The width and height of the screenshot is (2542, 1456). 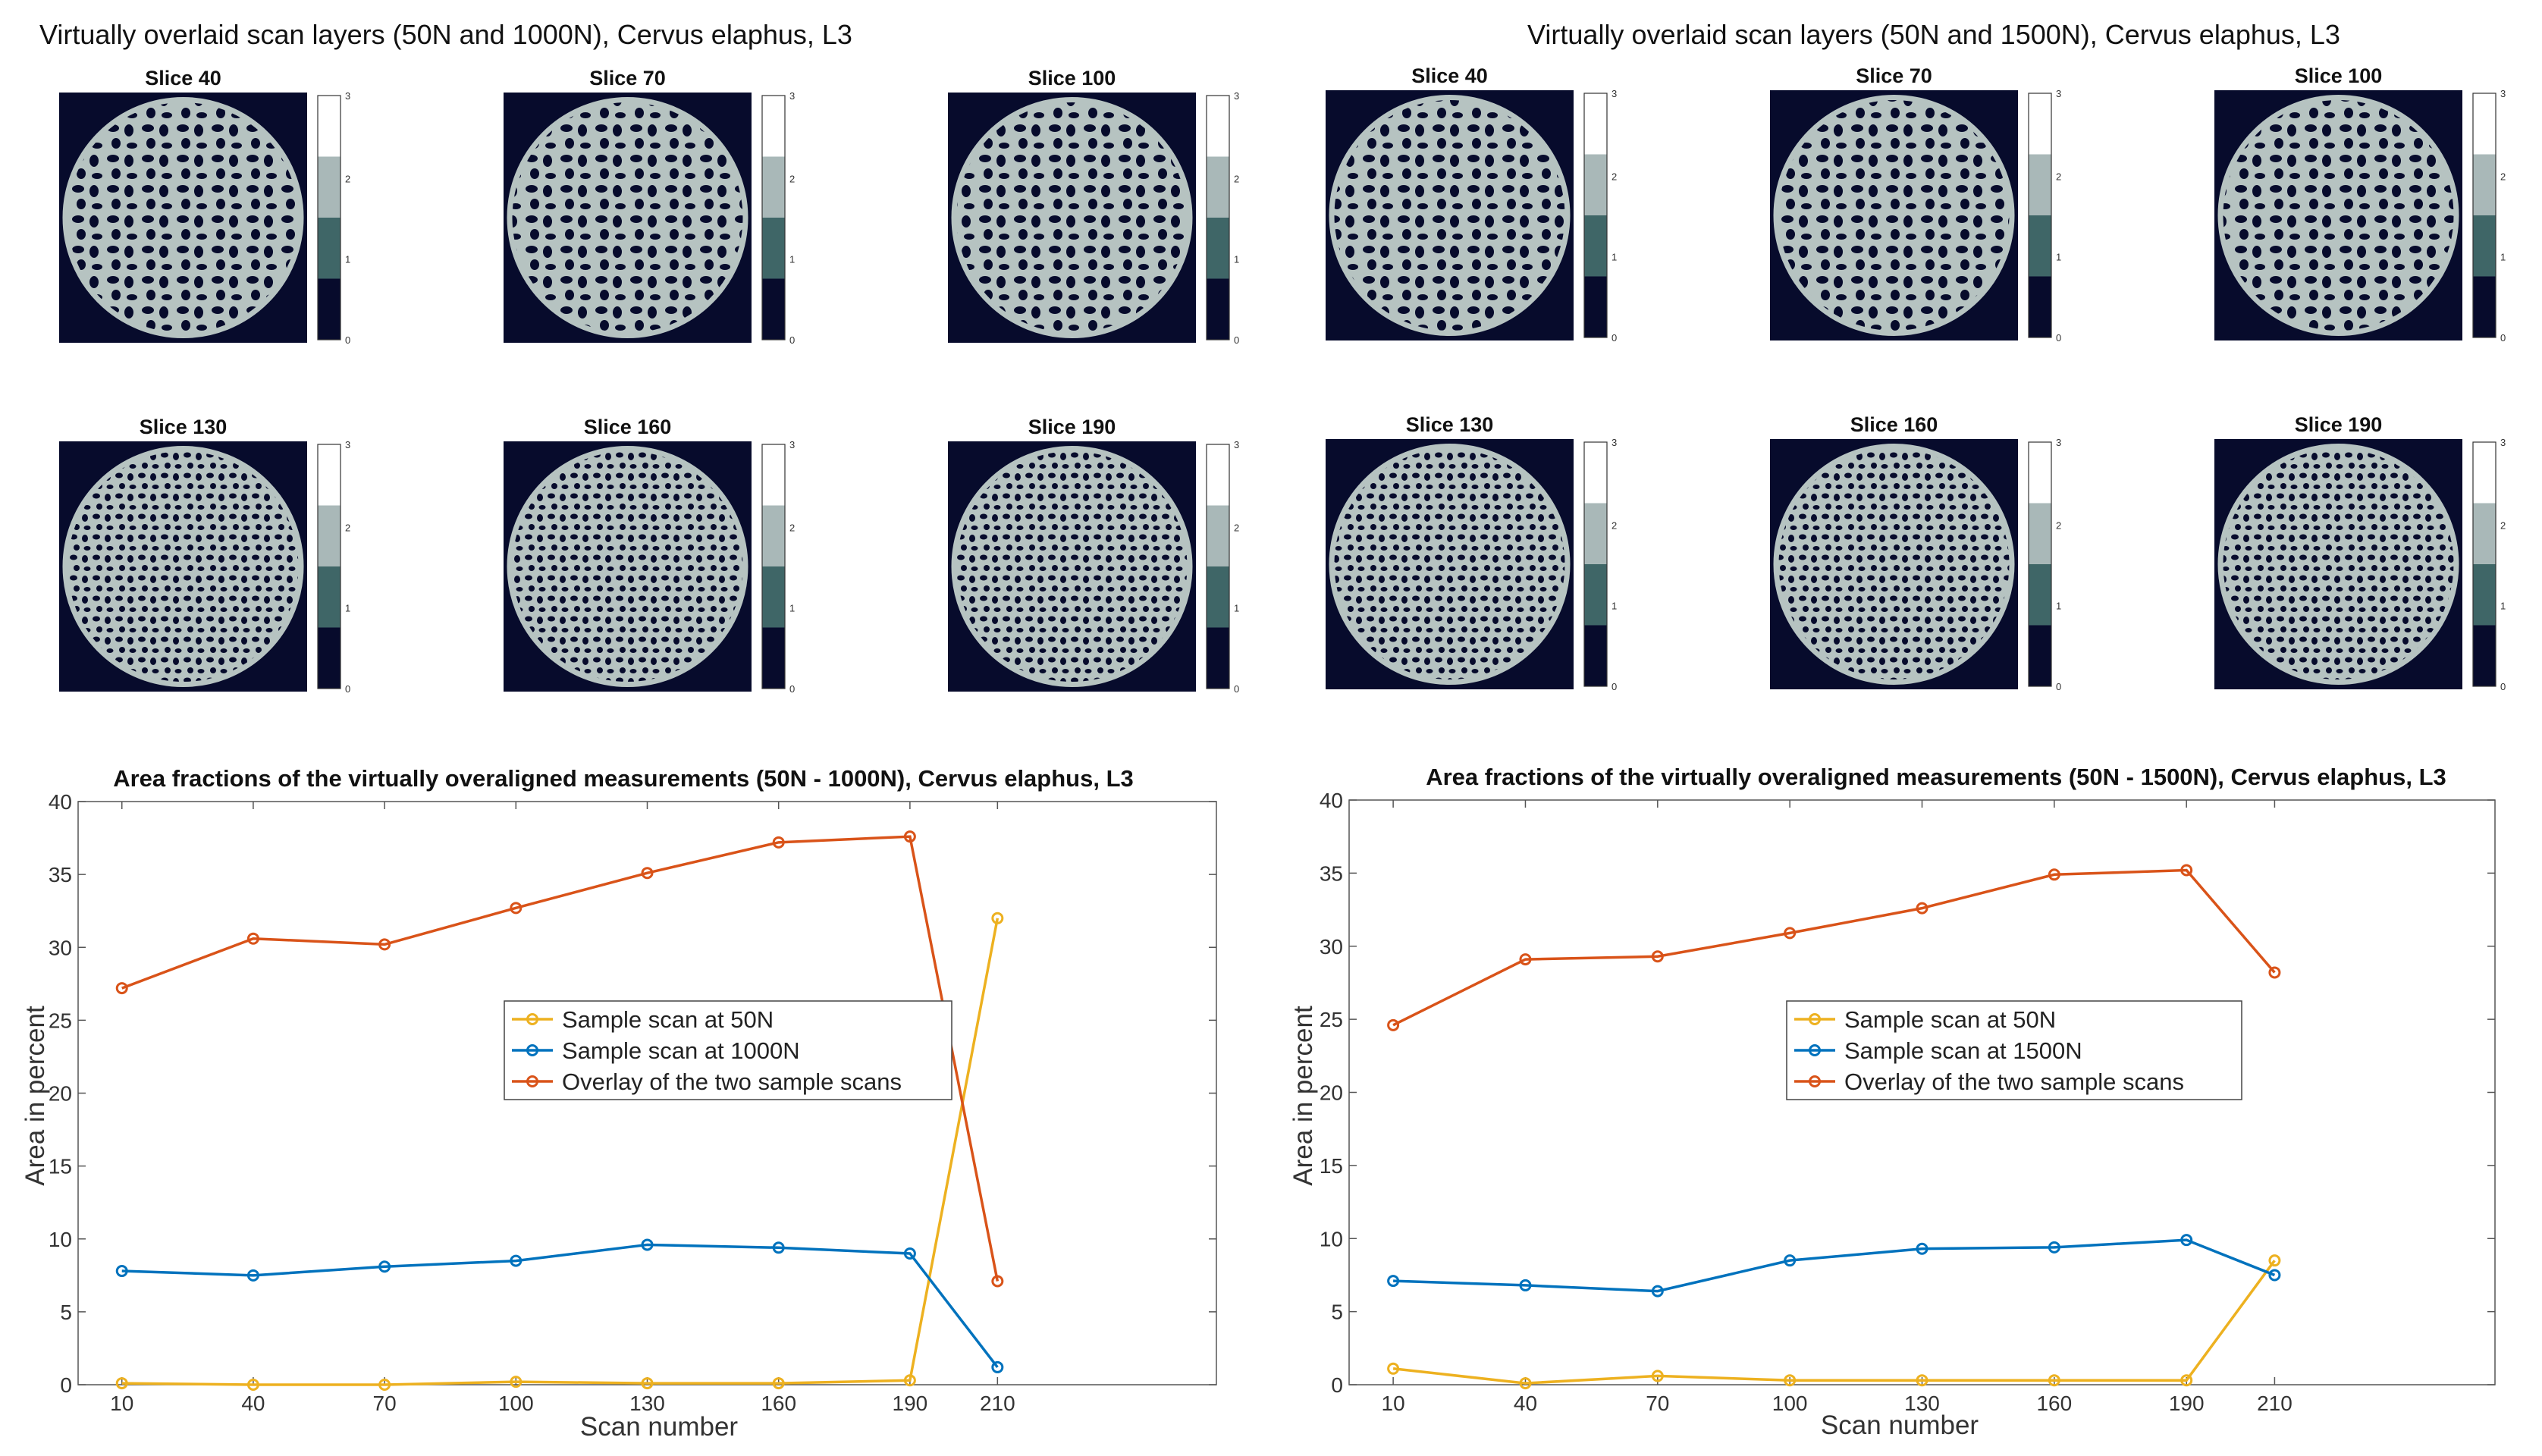 I want to click on colorbar-tick-label: 1, so click(x=2058, y=606).